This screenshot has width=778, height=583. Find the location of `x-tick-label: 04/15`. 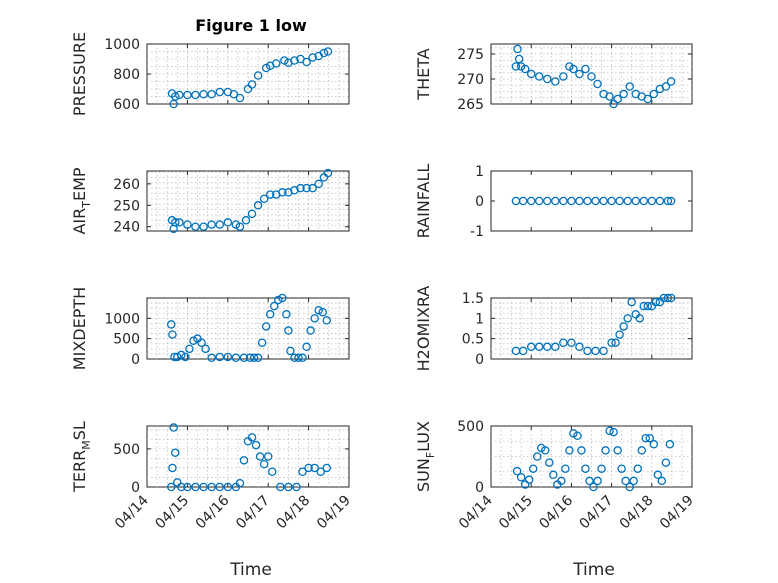

x-tick-label: 04/15 is located at coordinates (516, 513).